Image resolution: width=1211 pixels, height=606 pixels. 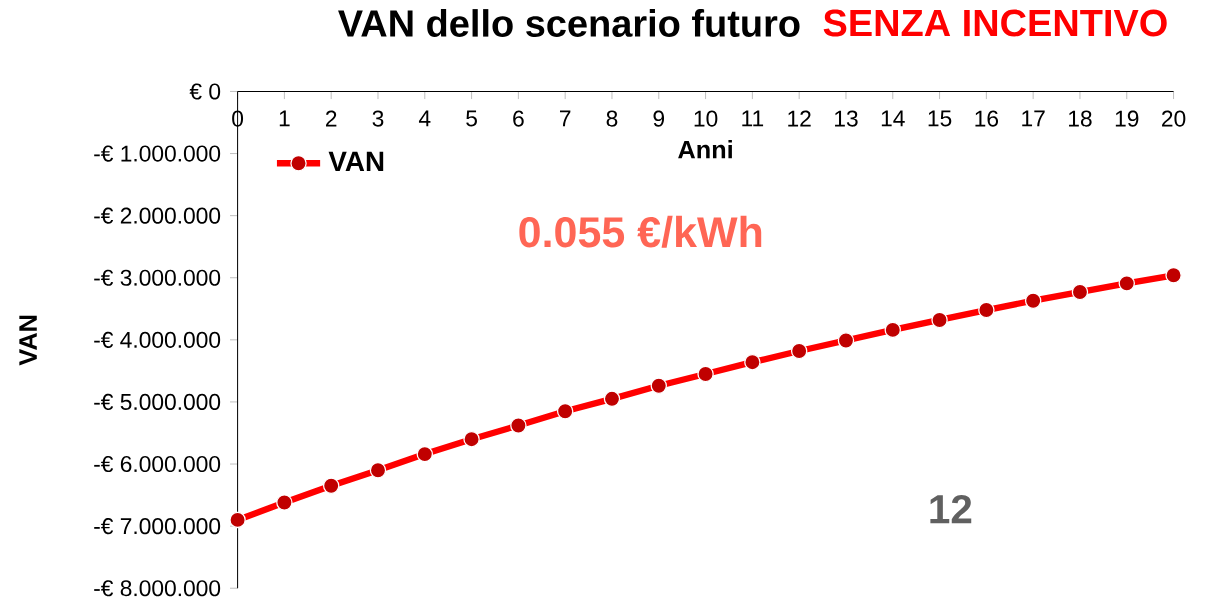 What do you see at coordinates (331, 118) in the screenshot?
I see `x-tick-label: 2` at bounding box center [331, 118].